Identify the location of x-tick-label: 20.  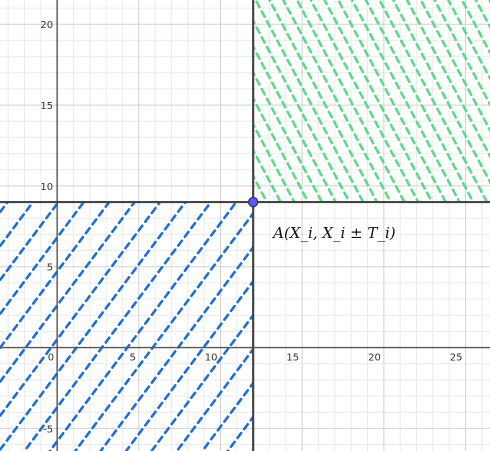
(374, 358).